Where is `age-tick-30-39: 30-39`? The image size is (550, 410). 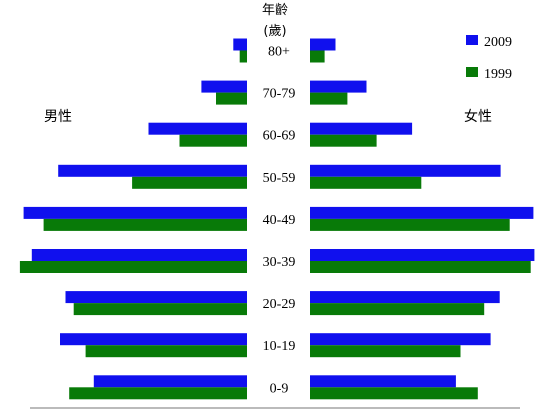
age-tick-30-39: 30-39 is located at coordinates (279, 262).